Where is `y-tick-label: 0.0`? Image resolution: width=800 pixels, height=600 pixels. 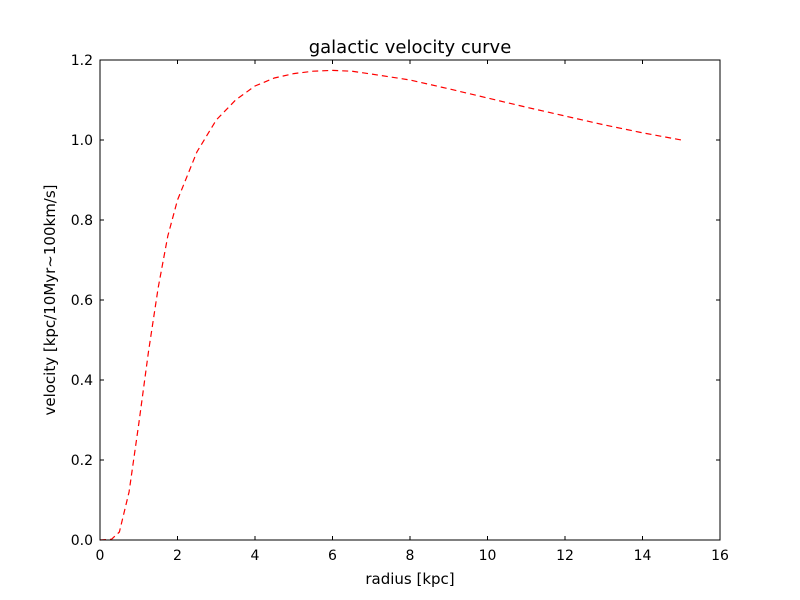
y-tick-label: 0.0 is located at coordinates (82, 541).